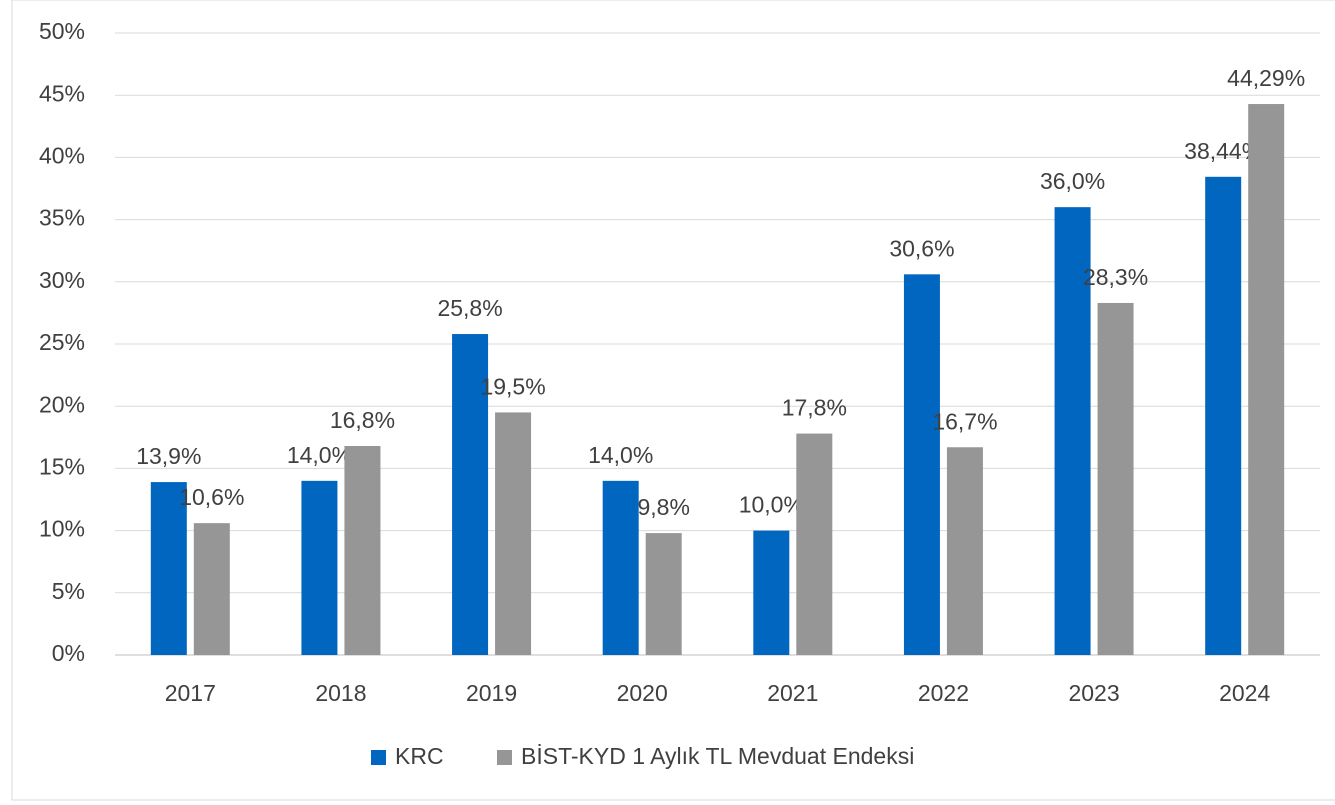 This screenshot has width=1335, height=805. I want to click on data-label: 13,9%, so click(168, 456).